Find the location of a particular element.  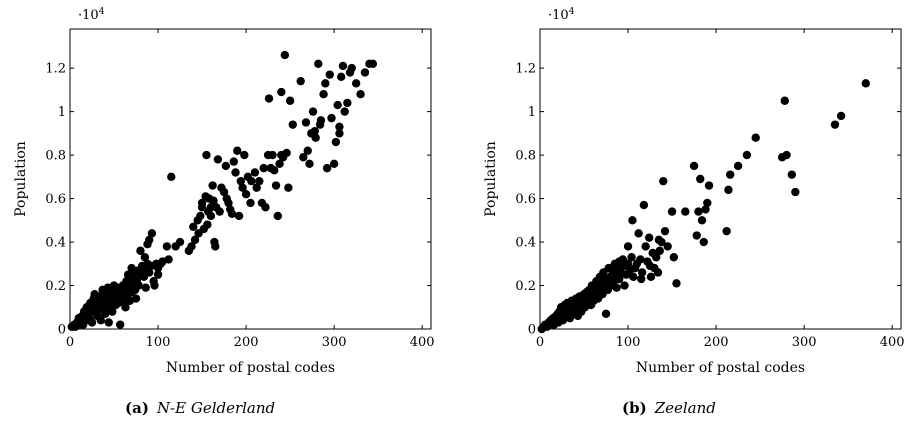

y-multiplier: ·104 is located at coordinates (561, 15).